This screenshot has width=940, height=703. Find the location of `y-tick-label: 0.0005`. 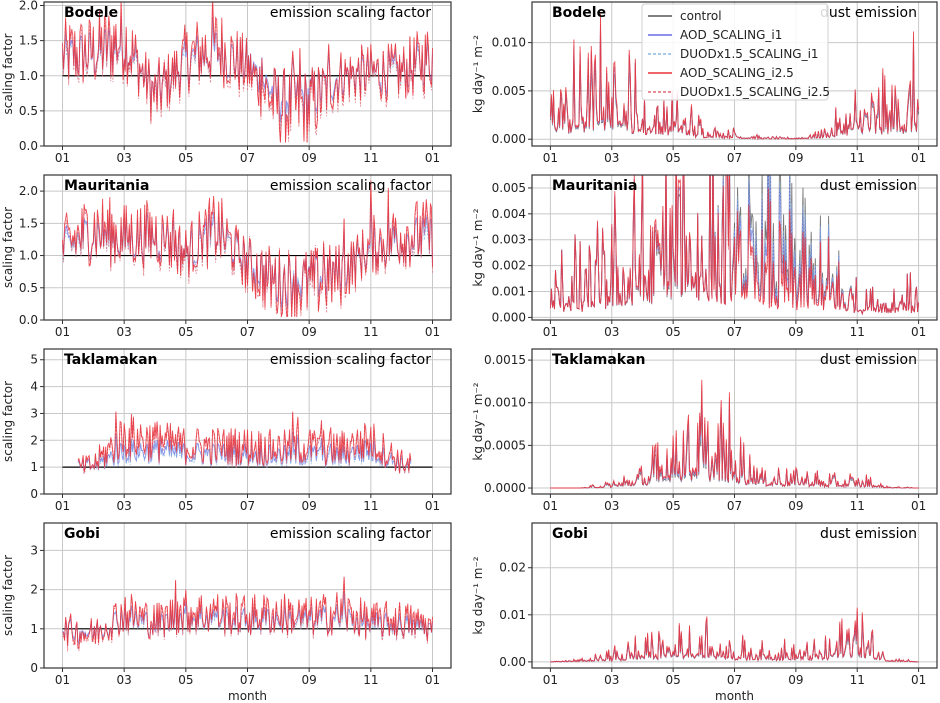

y-tick-label: 0.0005 is located at coordinates (505, 445).